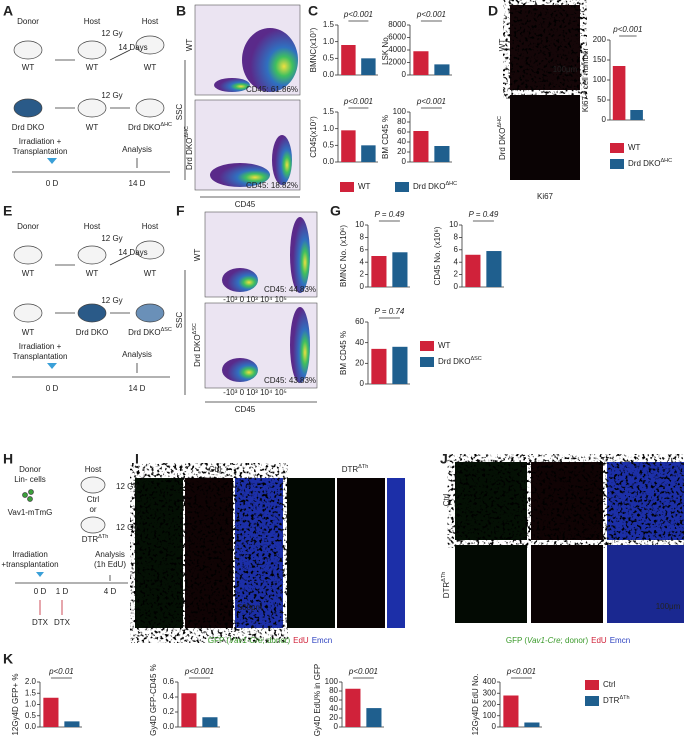 Image resolution: width=684 pixels, height=736 pixels. I want to click on caption-part: EdU, so click(301, 640).